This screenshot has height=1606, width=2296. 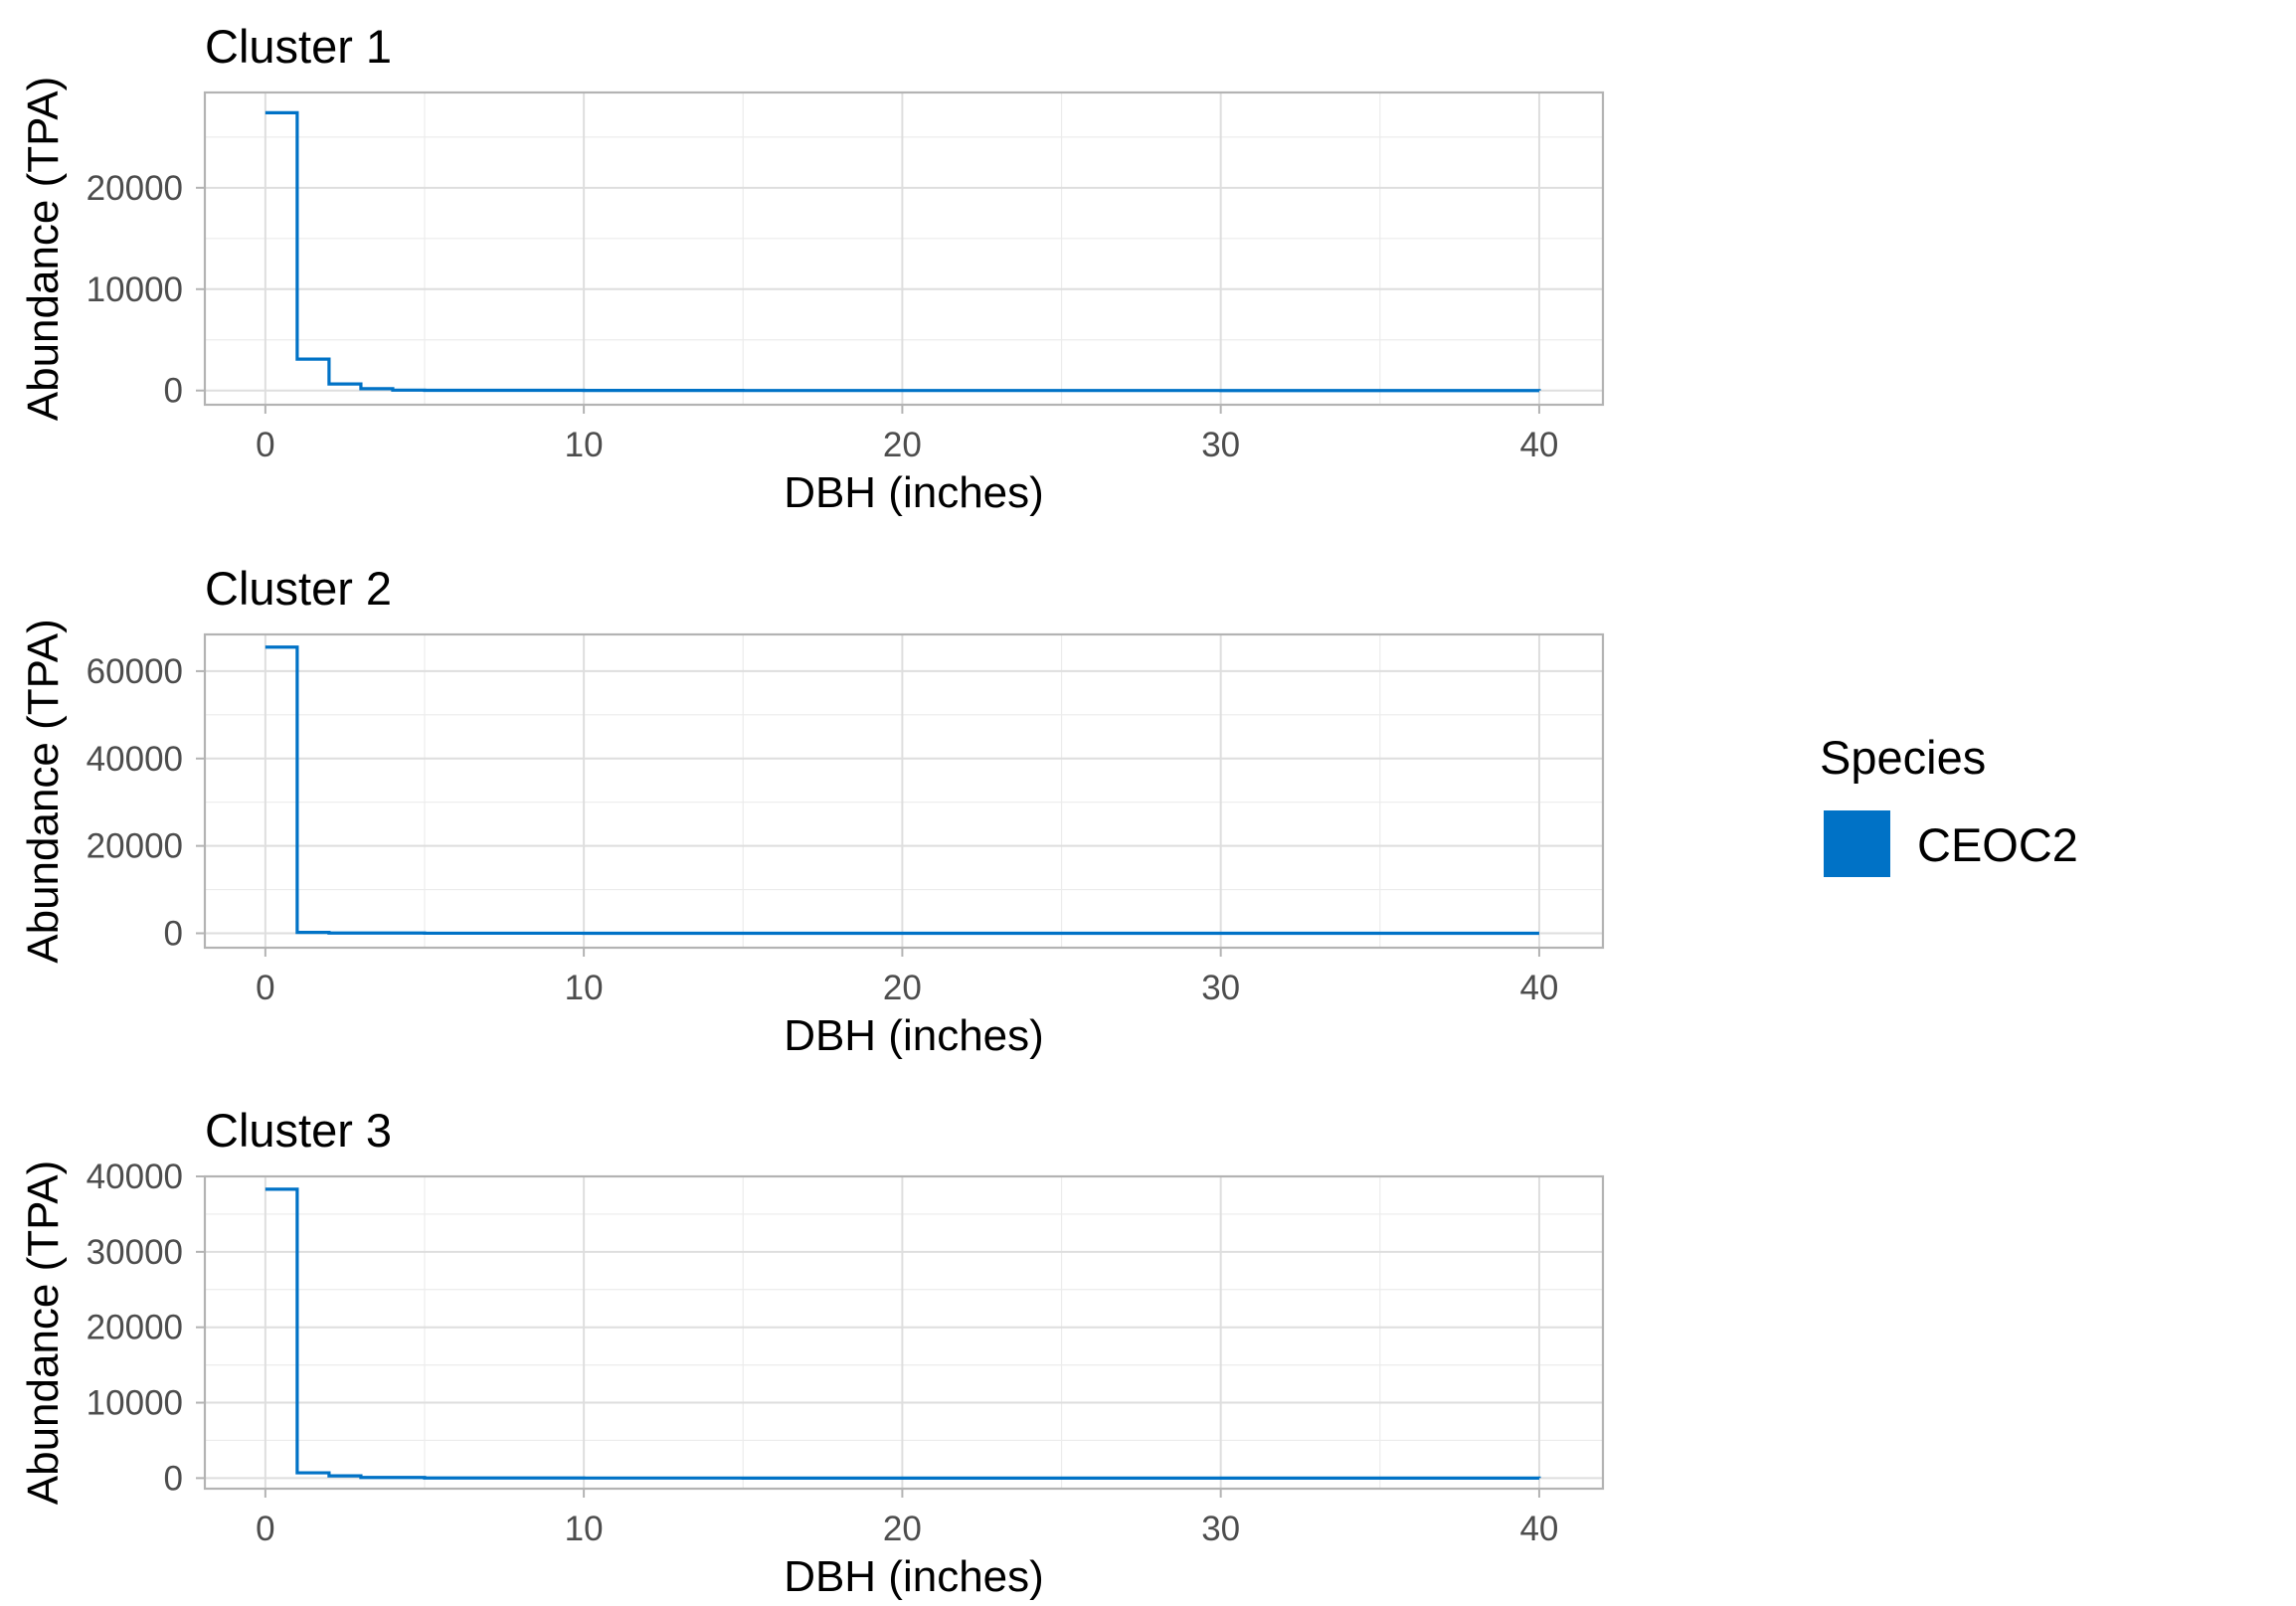 What do you see at coordinates (135, 671) in the screenshot?
I see `y-tick-label: 60000` at bounding box center [135, 671].